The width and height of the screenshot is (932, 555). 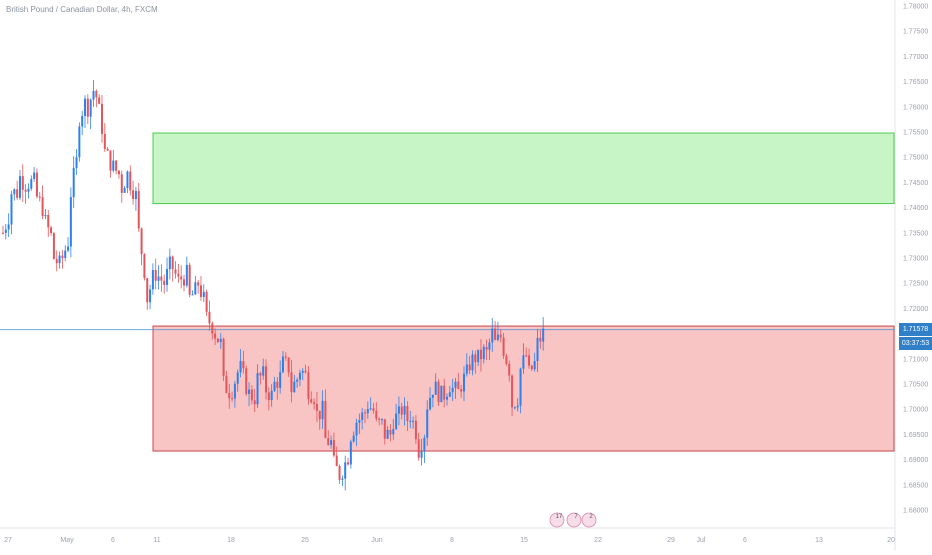 I want to click on y-tick-label: 1.75500, so click(x=915, y=133).